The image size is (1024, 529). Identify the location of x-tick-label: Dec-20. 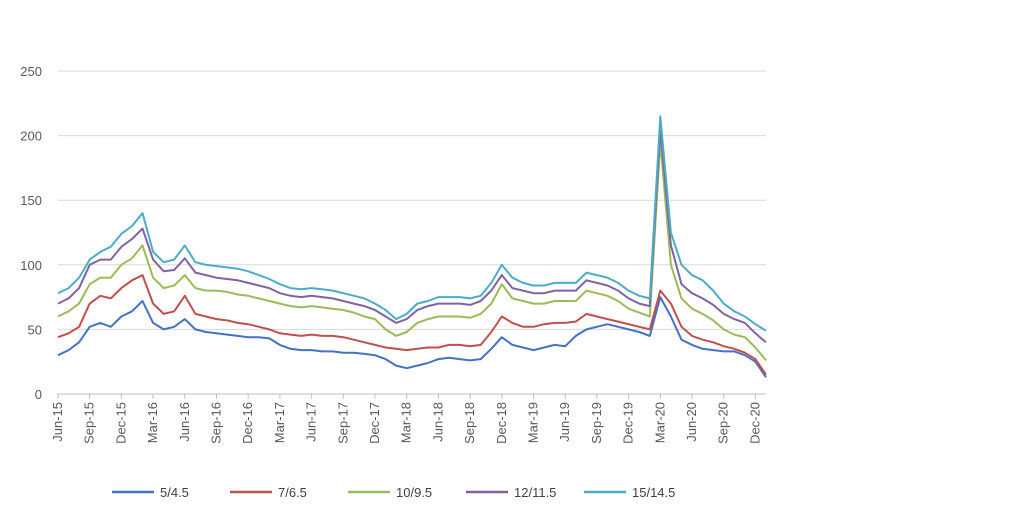
(754, 423).